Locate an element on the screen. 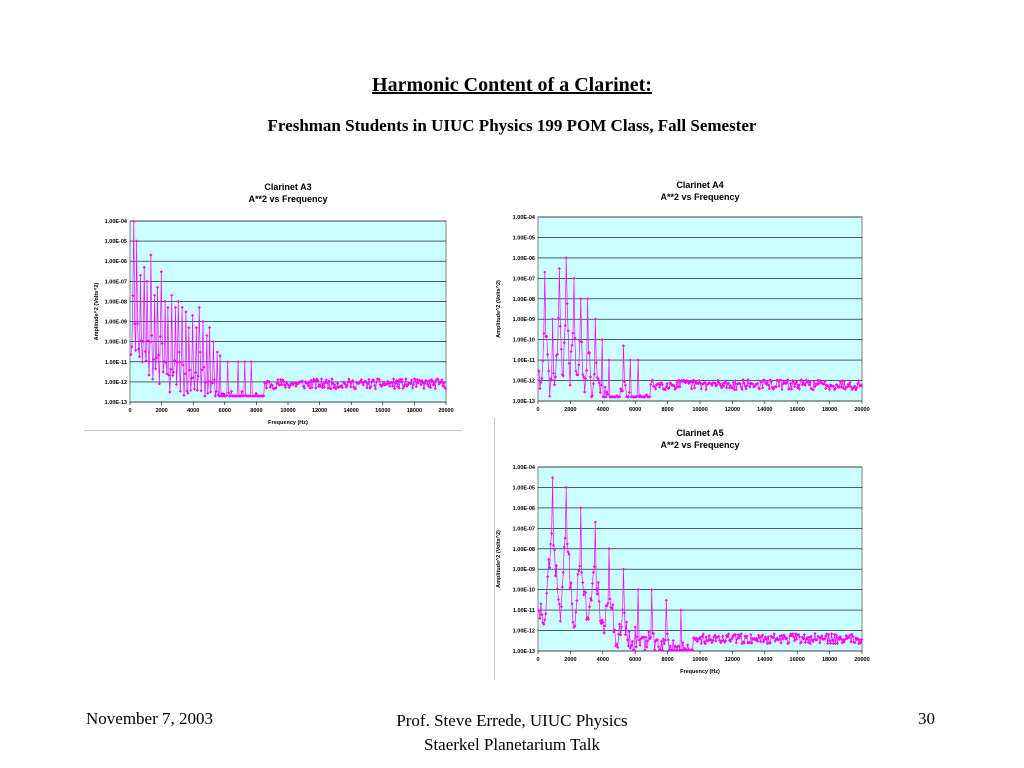 The width and height of the screenshot is (1024, 768). y-tick-label: 1.00E-04 is located at coordinates (116, 222).